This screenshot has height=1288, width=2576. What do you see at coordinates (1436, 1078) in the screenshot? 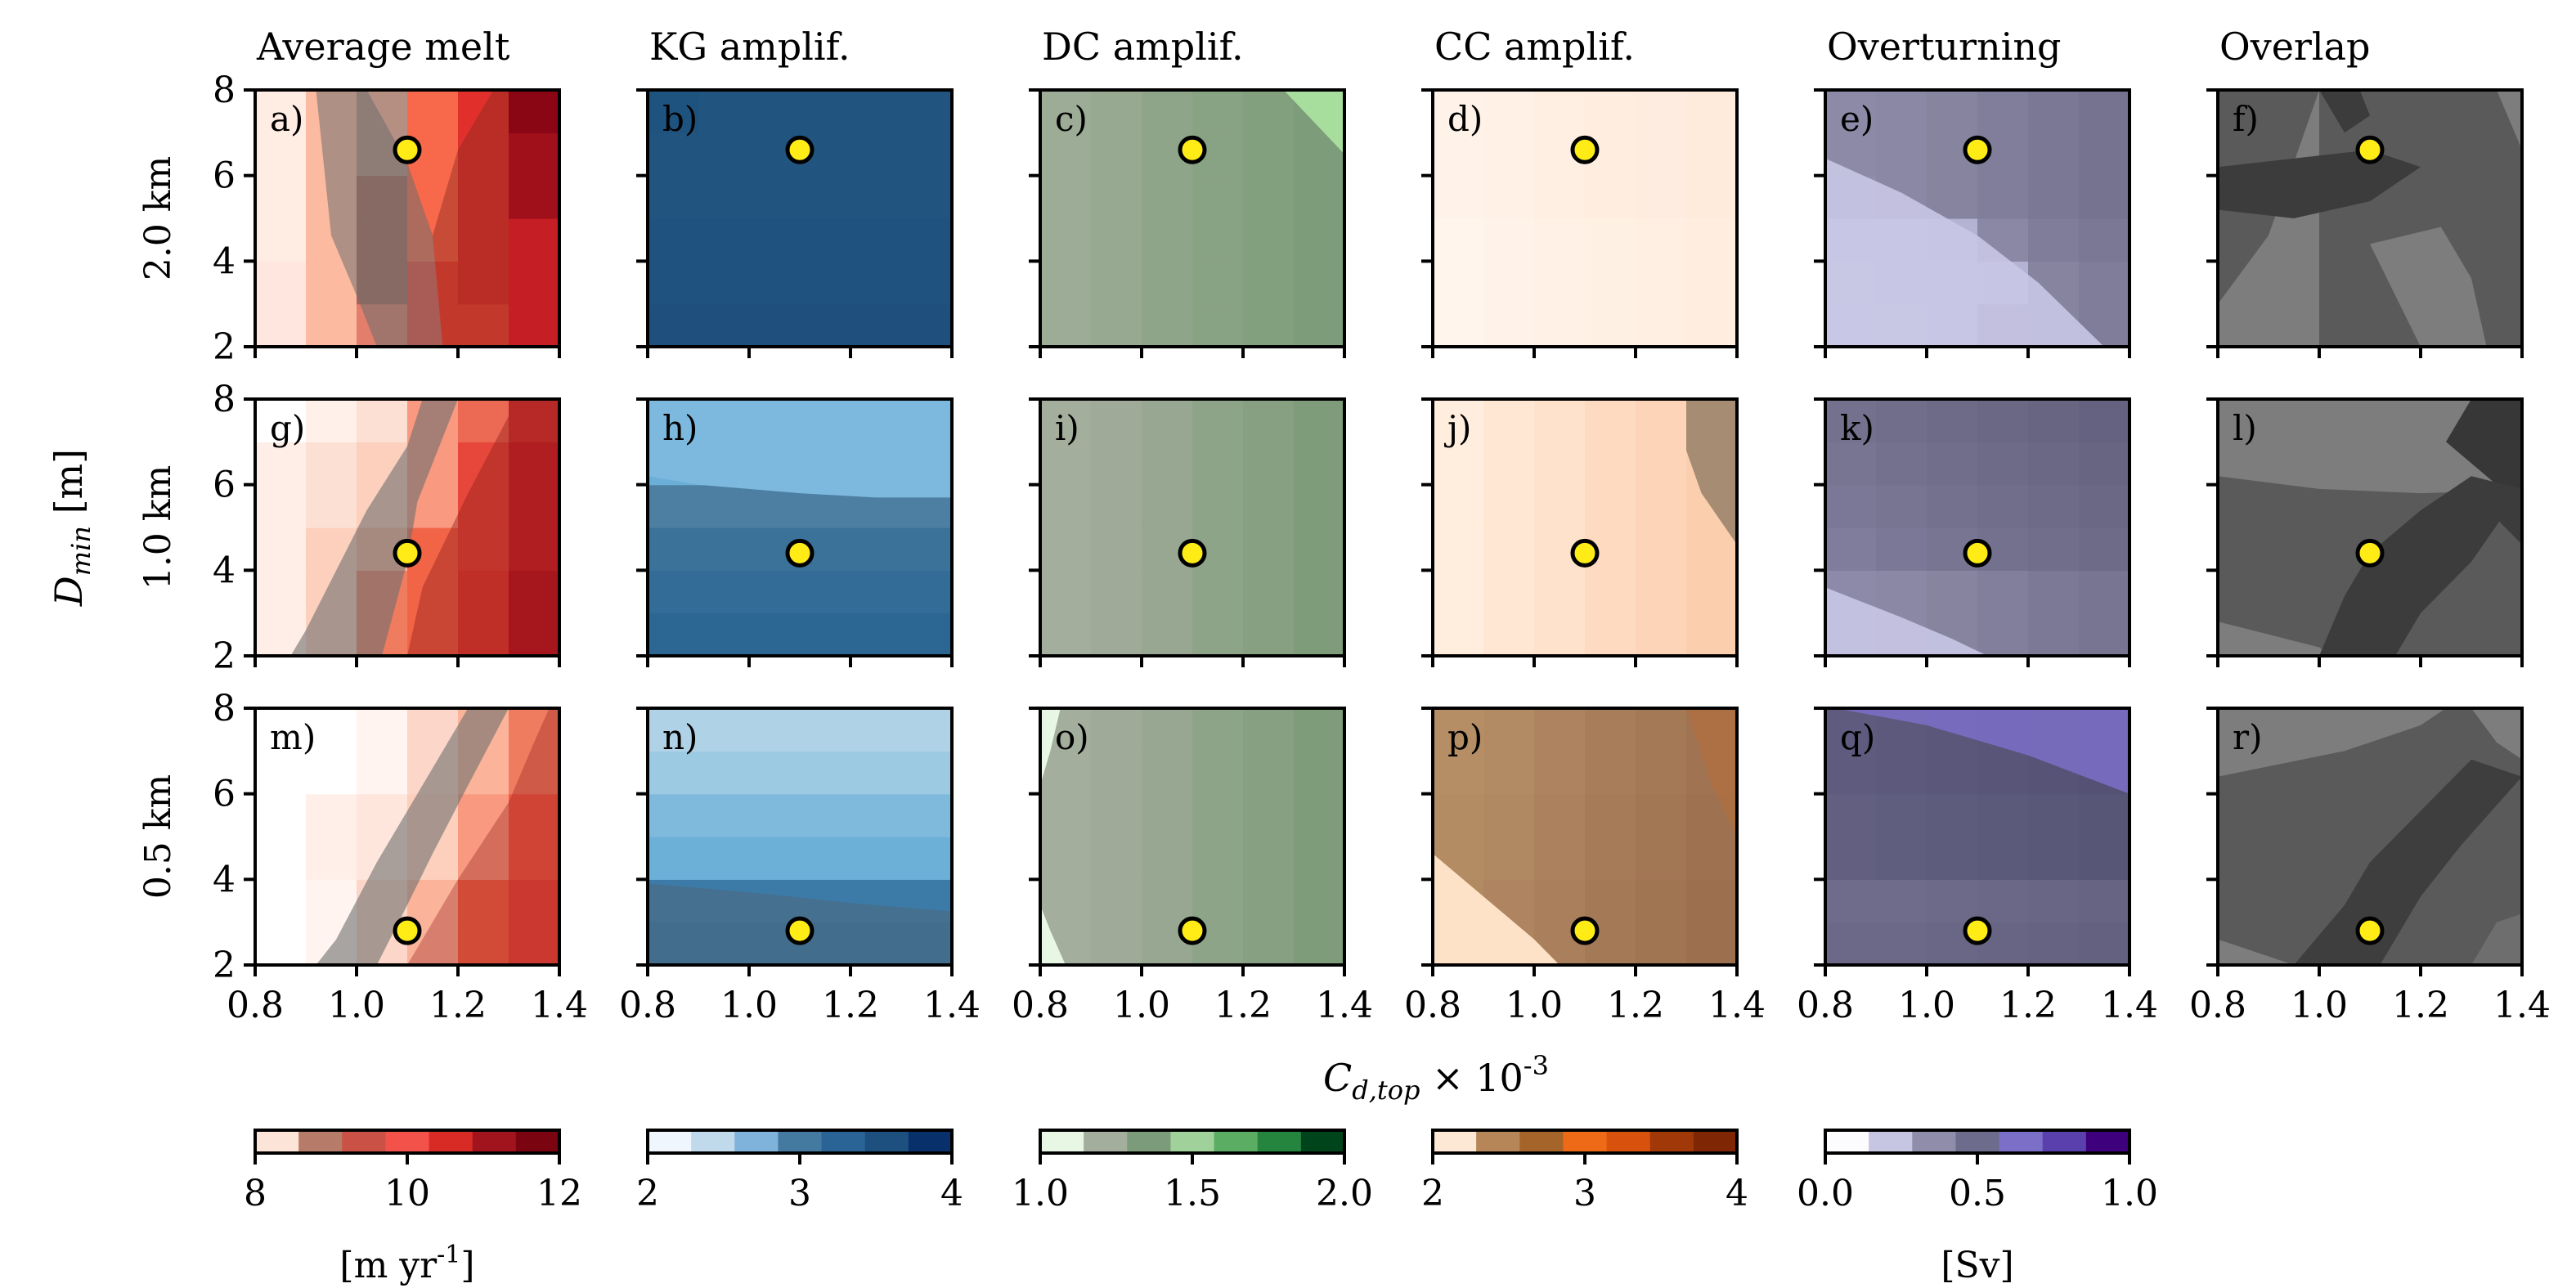
I see `x-axis-title: Cd,top × 10-3` at bounding box center [1436, 1078].